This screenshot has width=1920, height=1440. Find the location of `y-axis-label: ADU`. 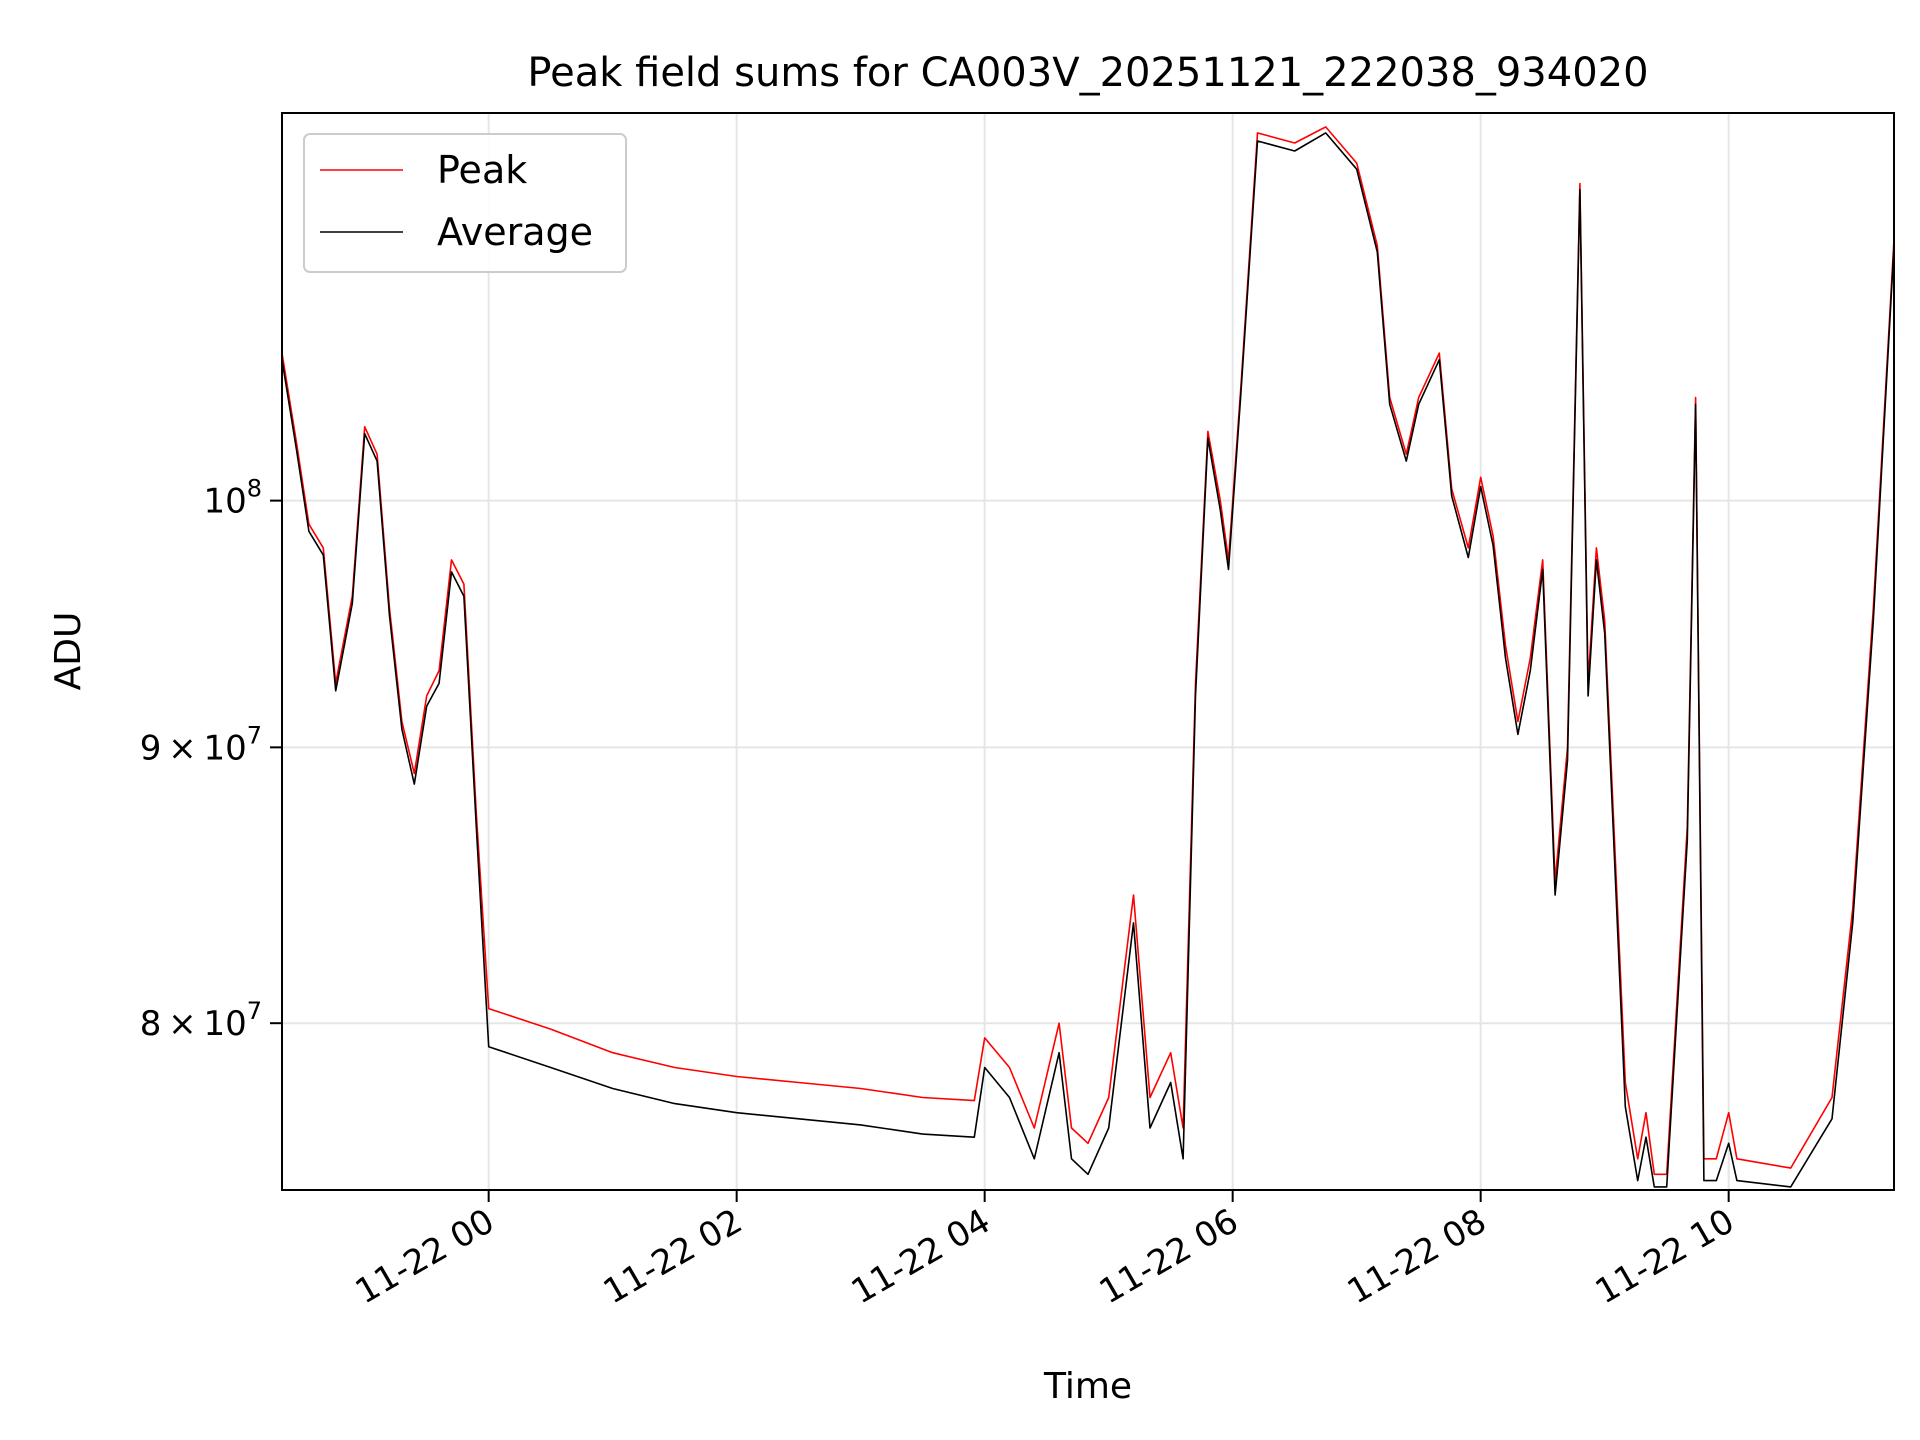

y-axis-label: ADU is located at coordinates (68, 651).